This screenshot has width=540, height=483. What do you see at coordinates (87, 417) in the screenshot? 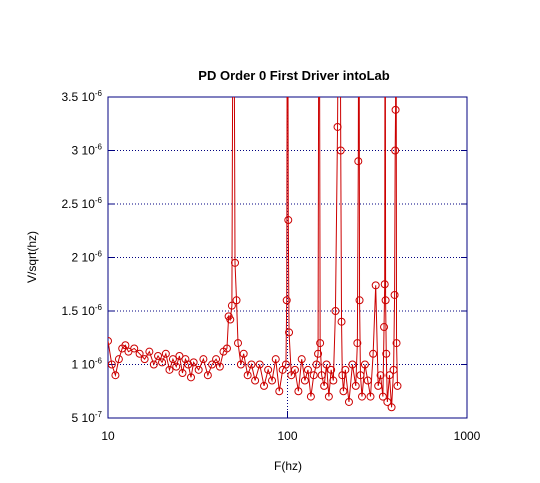
I see `y-tick-label: 5 10-7` at bounding box center [87, 417].